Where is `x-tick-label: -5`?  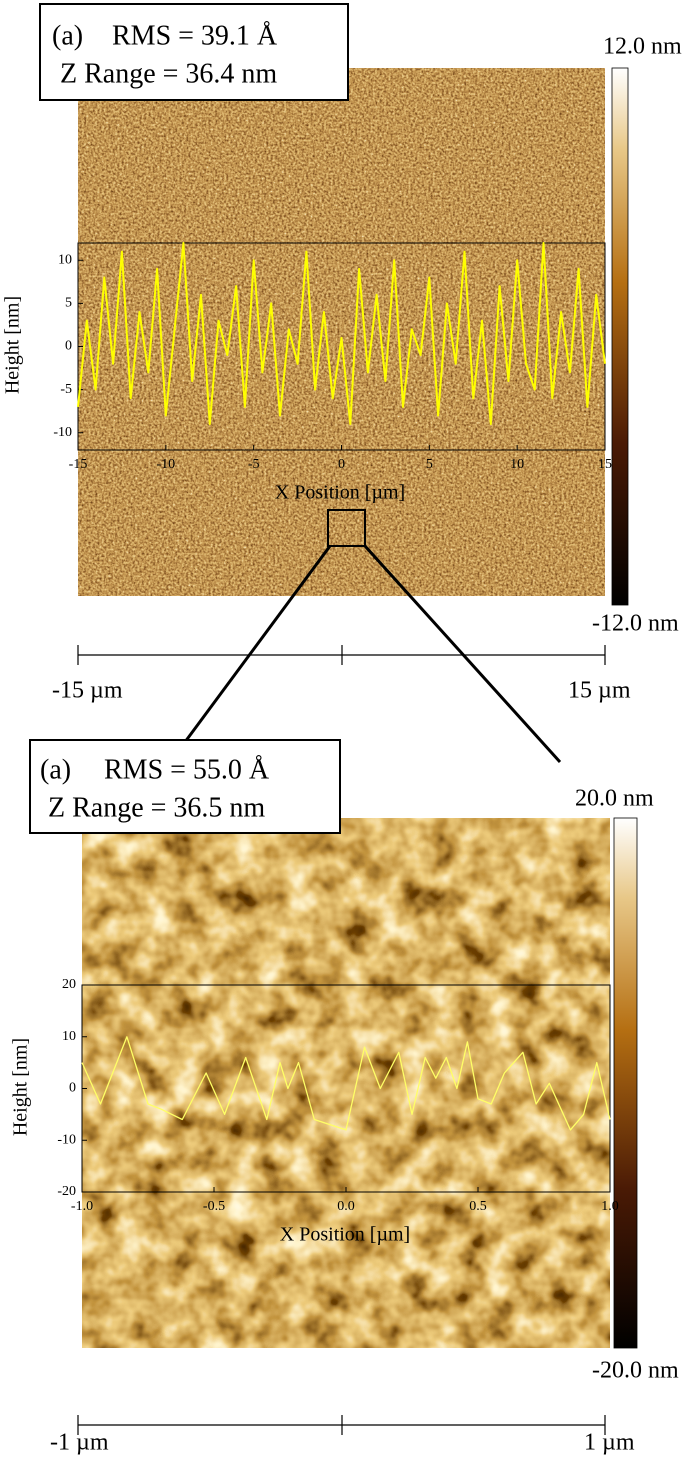 x-tick-label: -5 is located at coordinates (254, 464).